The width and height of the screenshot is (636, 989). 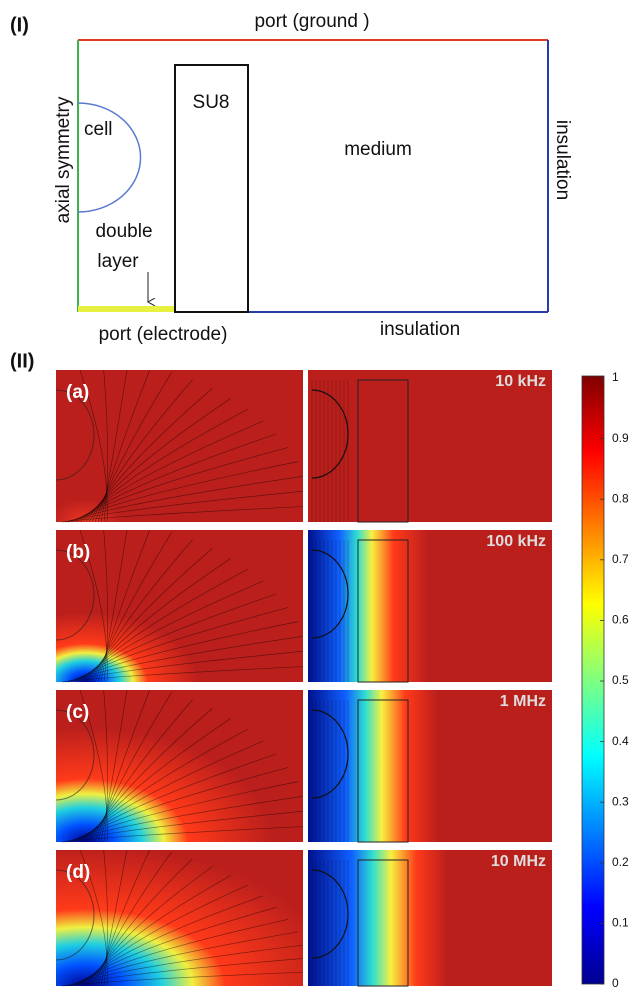 I want to click on boundary-label: insulation, so click(x=562, y=160).